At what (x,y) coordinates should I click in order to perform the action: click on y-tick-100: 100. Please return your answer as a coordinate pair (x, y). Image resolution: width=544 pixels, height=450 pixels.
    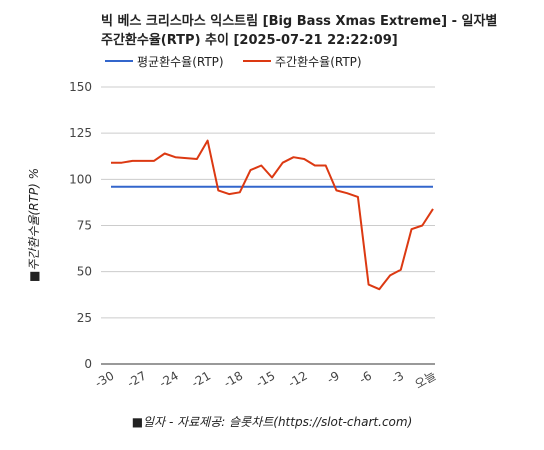
    Looking at the image, I should click on (80, 179).